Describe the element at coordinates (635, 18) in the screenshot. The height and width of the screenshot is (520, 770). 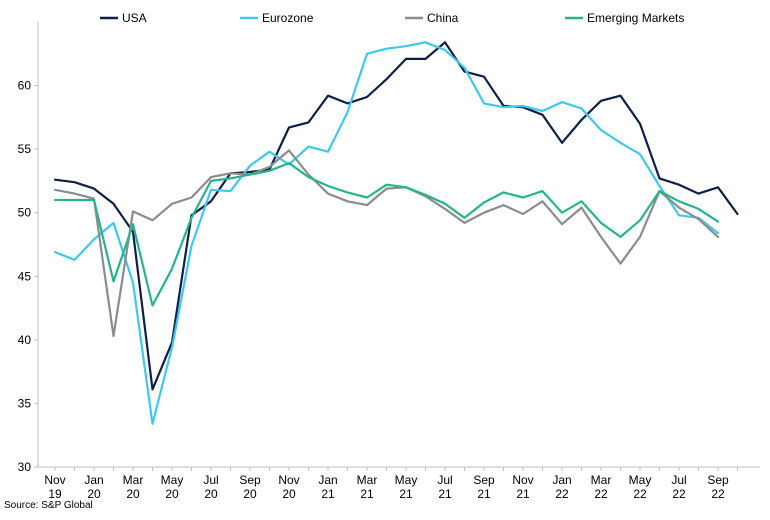
I see `legend-label: Emerging Markets` at that location.